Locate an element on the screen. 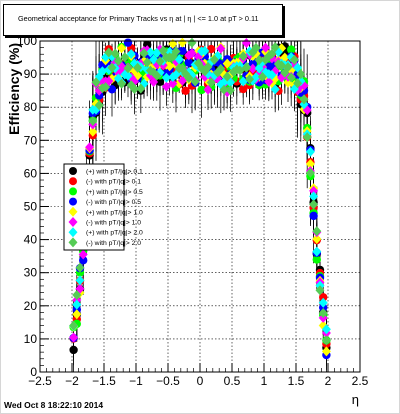 Image resolution: width=400 pixels, height=414 pixels. x-tick-label: −1 is located at coordinates (136, 381).